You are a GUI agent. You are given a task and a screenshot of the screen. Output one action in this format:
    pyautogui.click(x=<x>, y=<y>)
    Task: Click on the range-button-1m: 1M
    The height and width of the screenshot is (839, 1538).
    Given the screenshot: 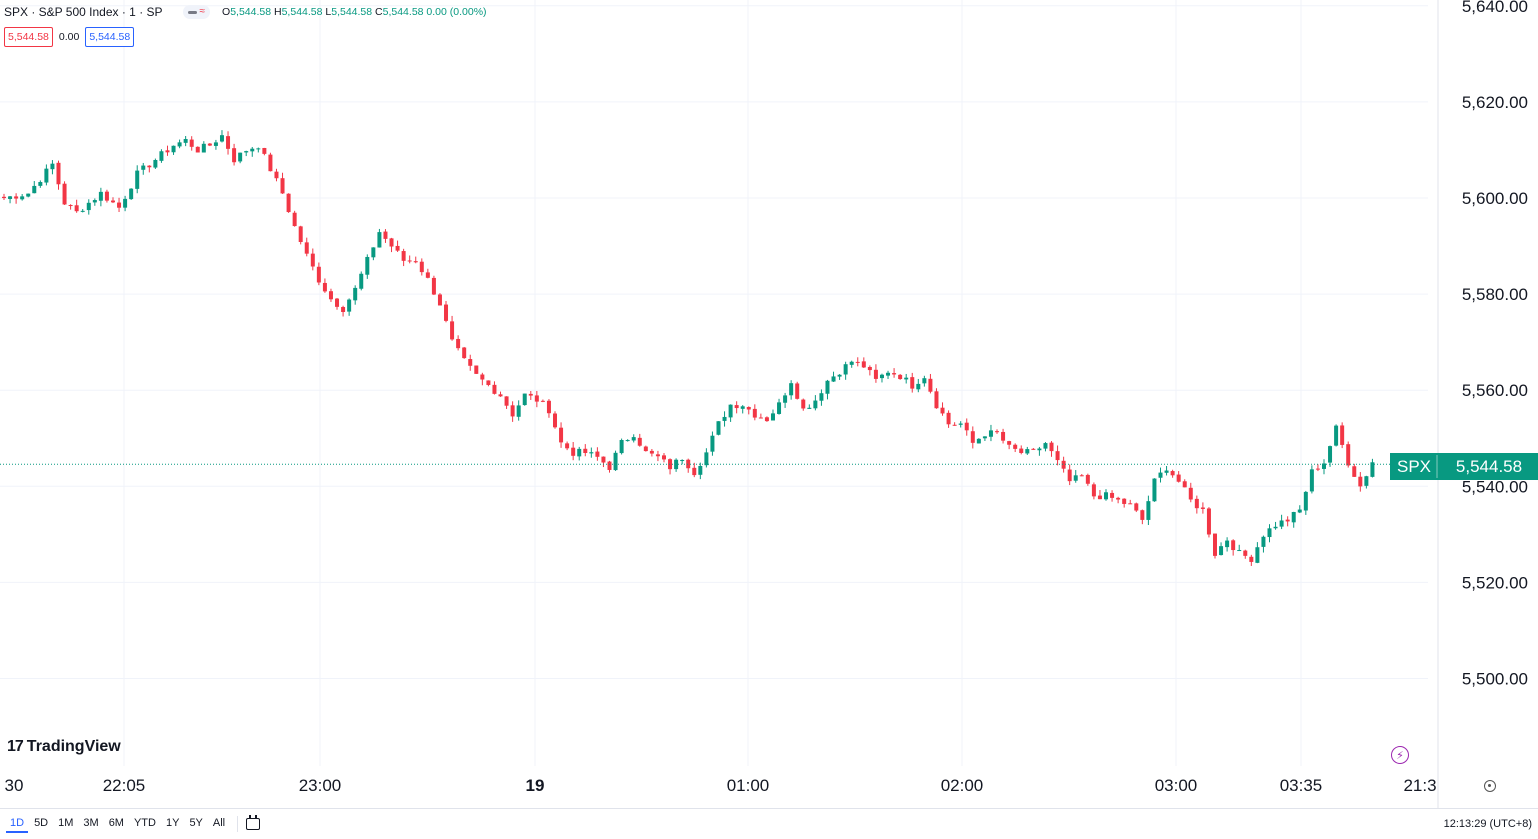 What is the action you would take?
    pyautogui.click(x=66, y=823)
    